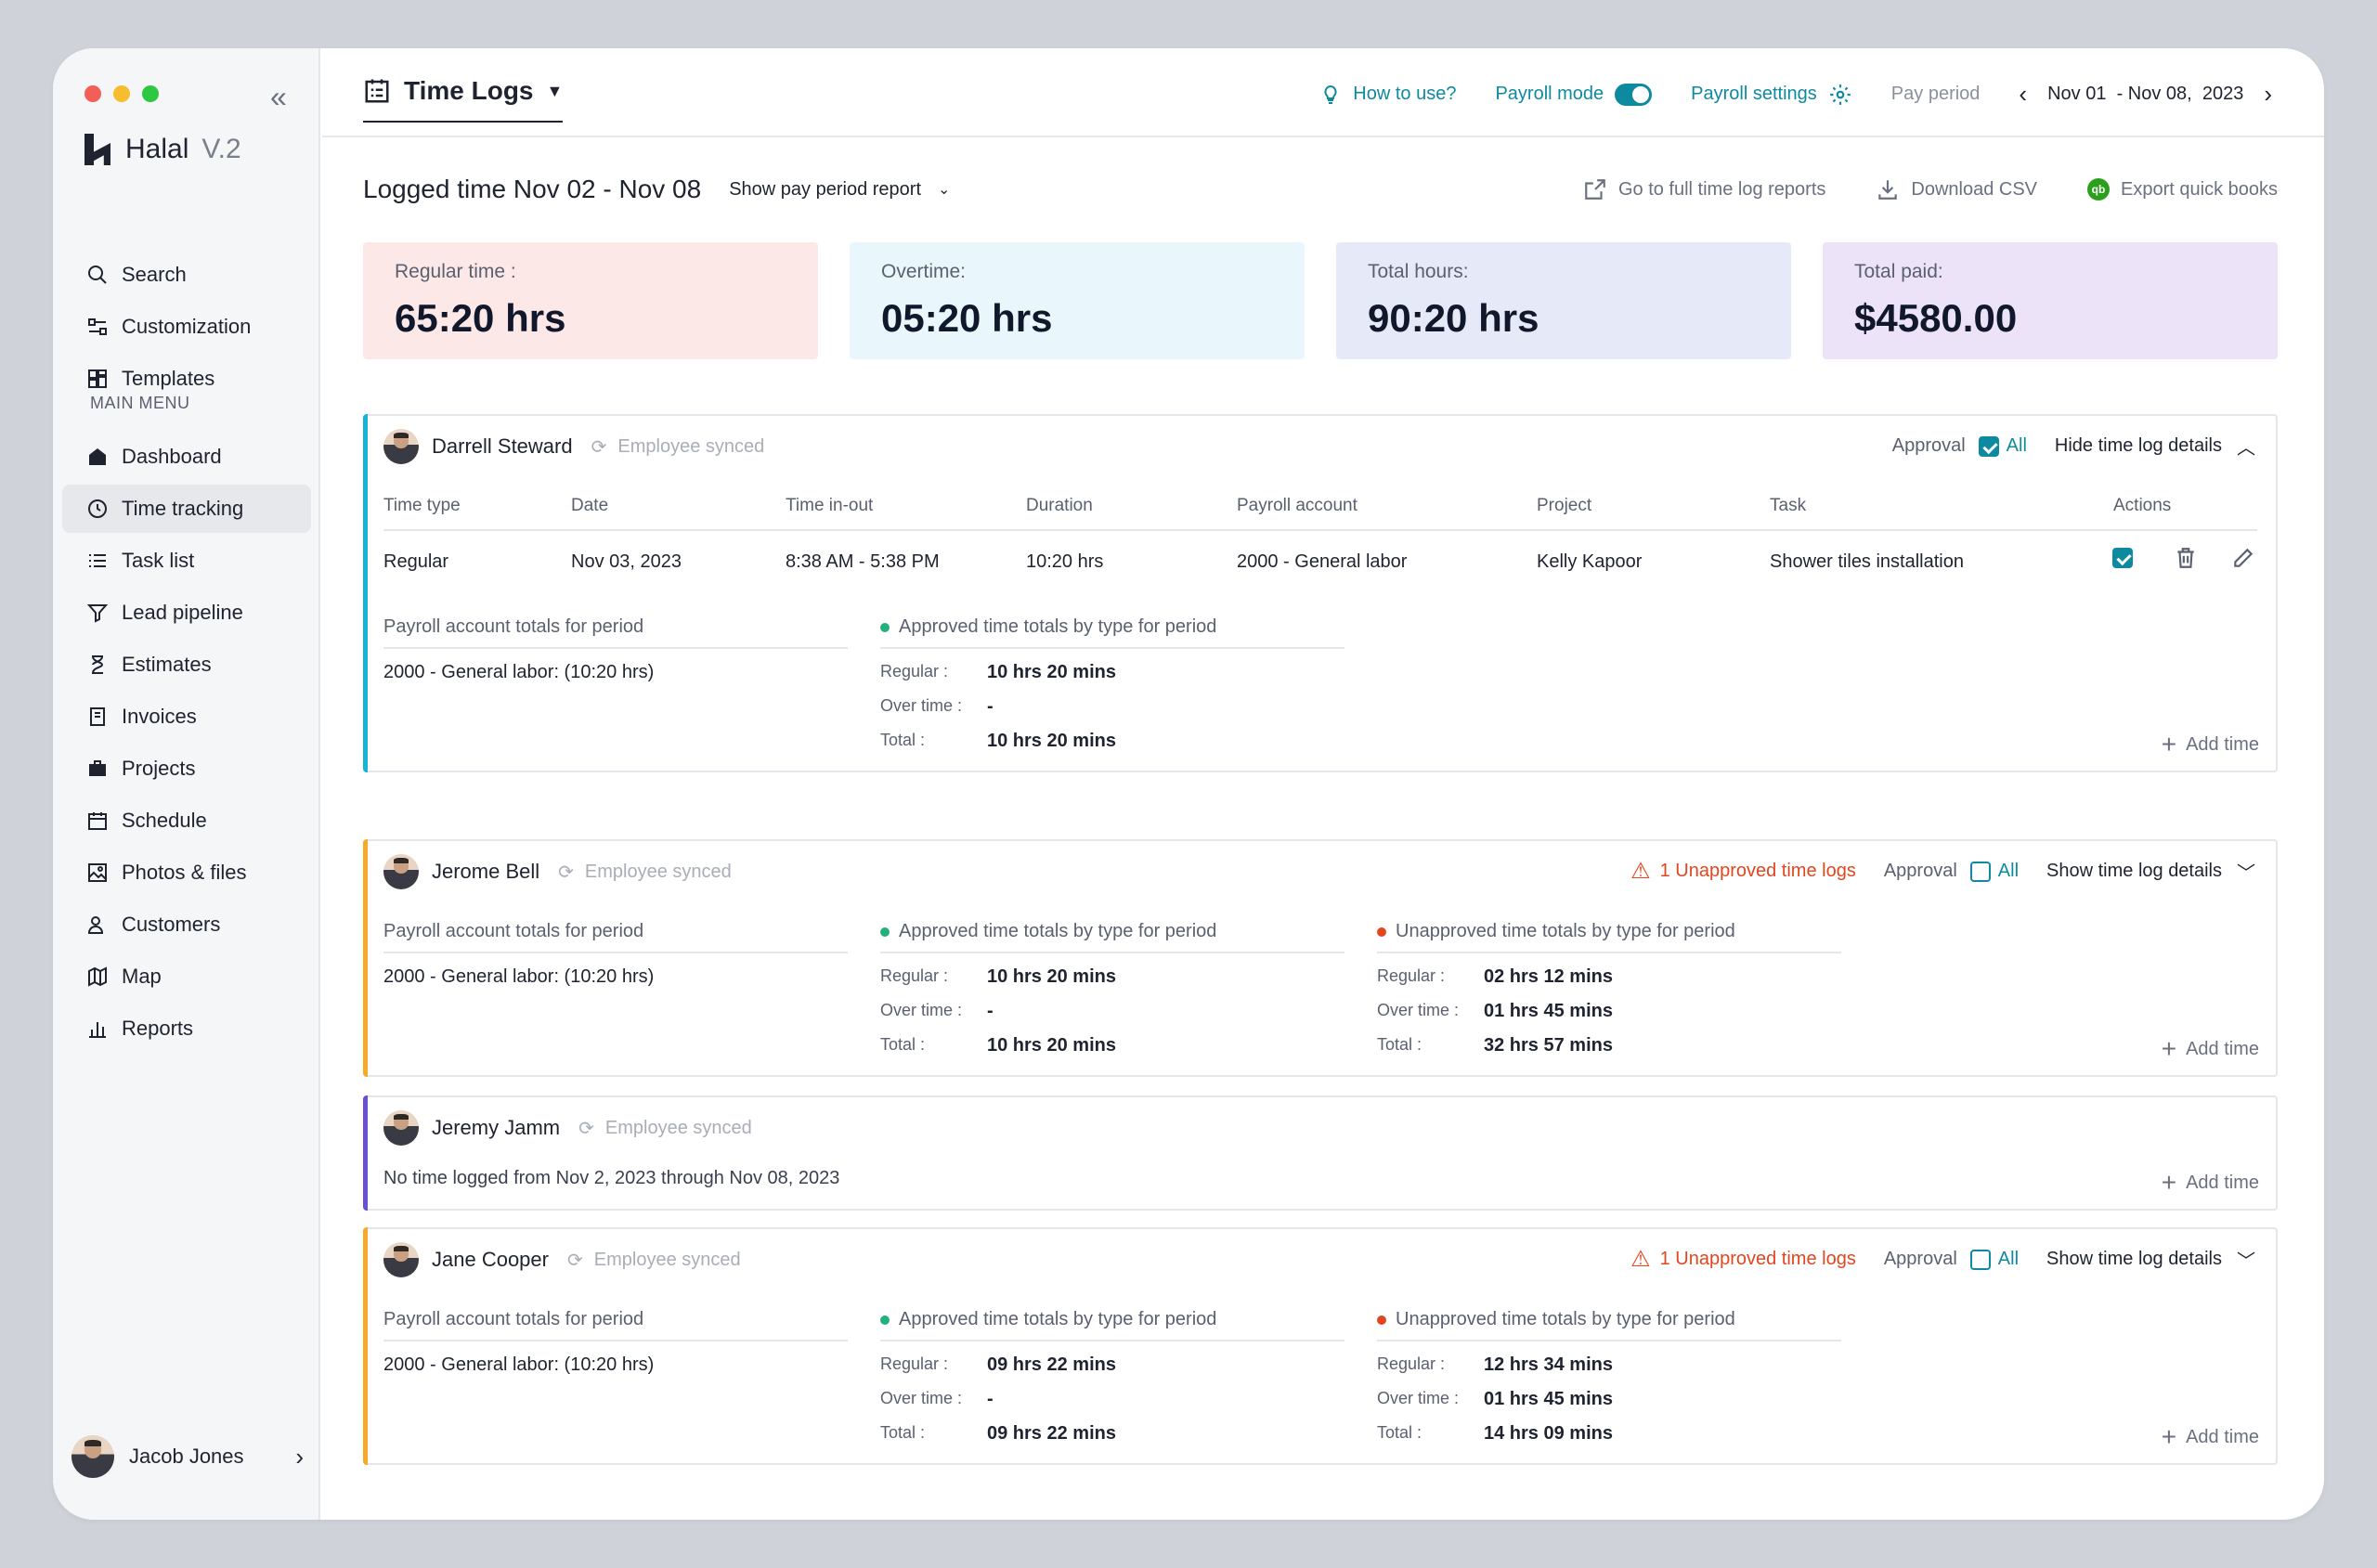 This screenshot has height=1568, width=2377. What do you see at coordinates (1920, 871) in the screenshot?
I see `approval-label: Approval` at bounding box center [1920, 871].